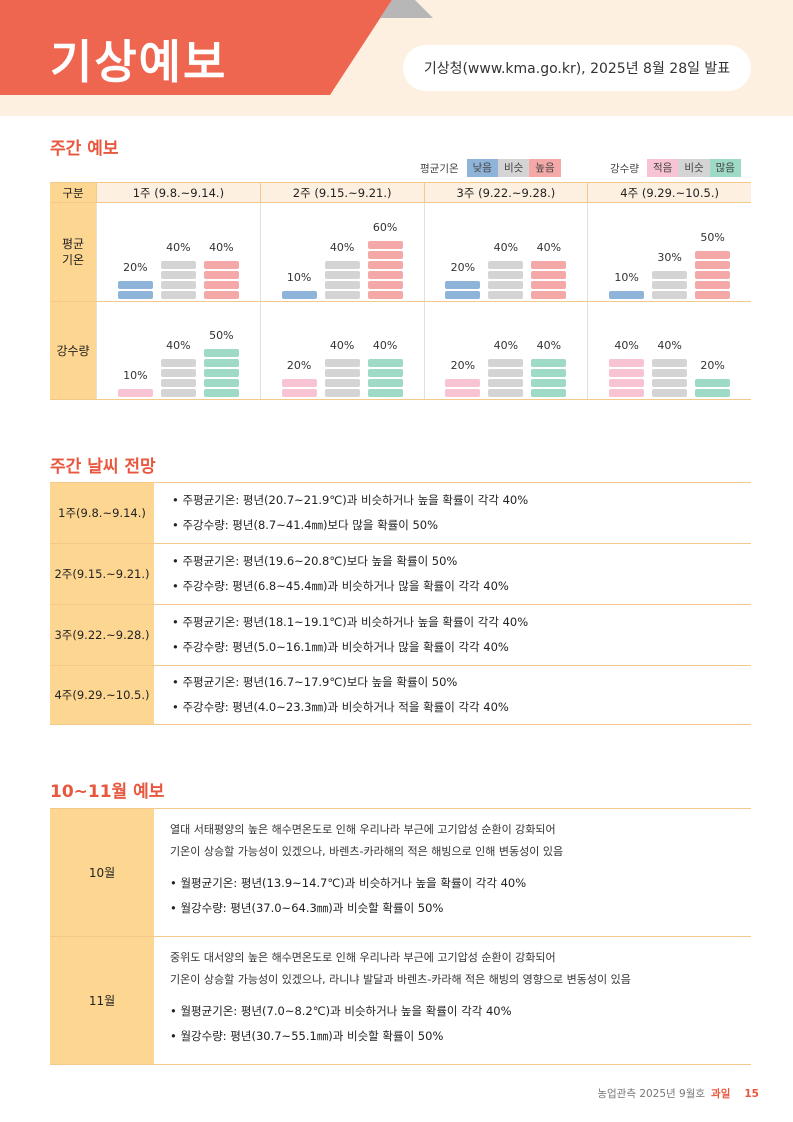 This screenshot has width=793, height=1122. Describe the element at coordinates (63, 573) in the screenshot. I see `week-name: 2주` at that location.